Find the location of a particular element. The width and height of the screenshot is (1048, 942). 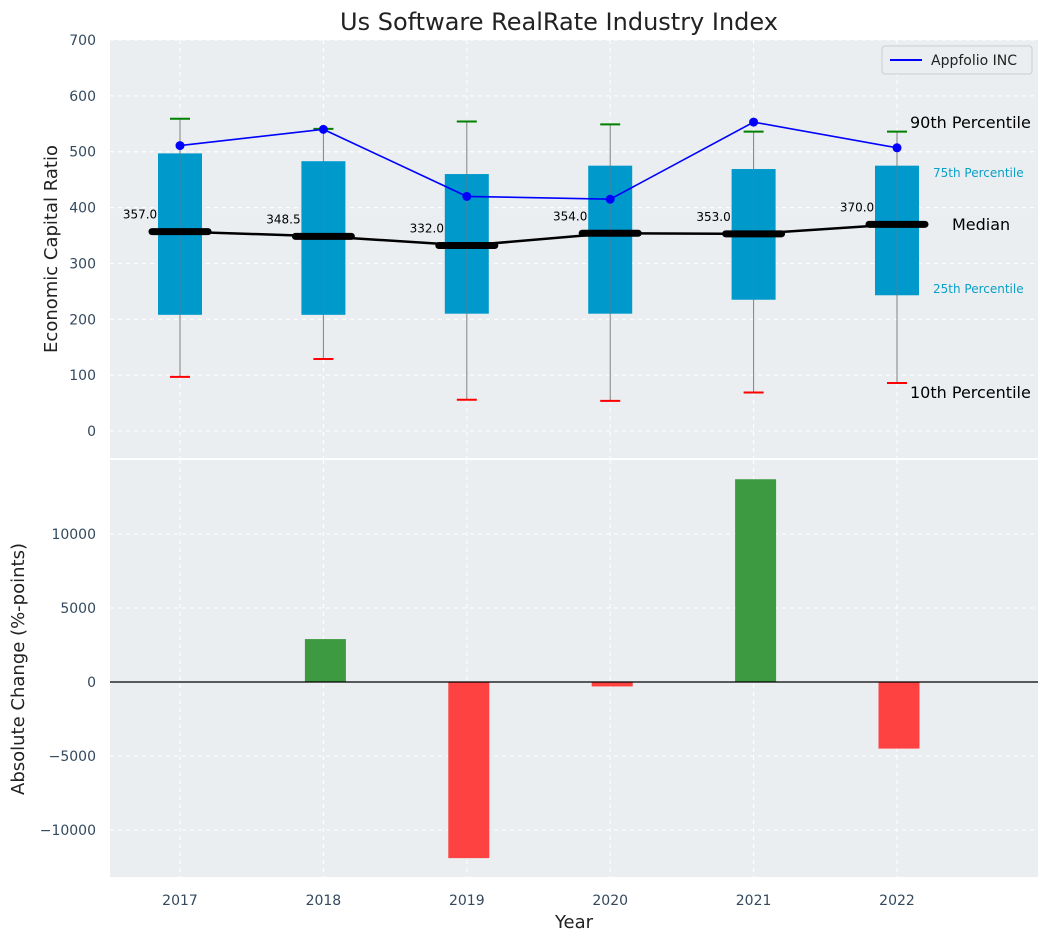

change-bar-2021 is located at coordinates (756, 580).